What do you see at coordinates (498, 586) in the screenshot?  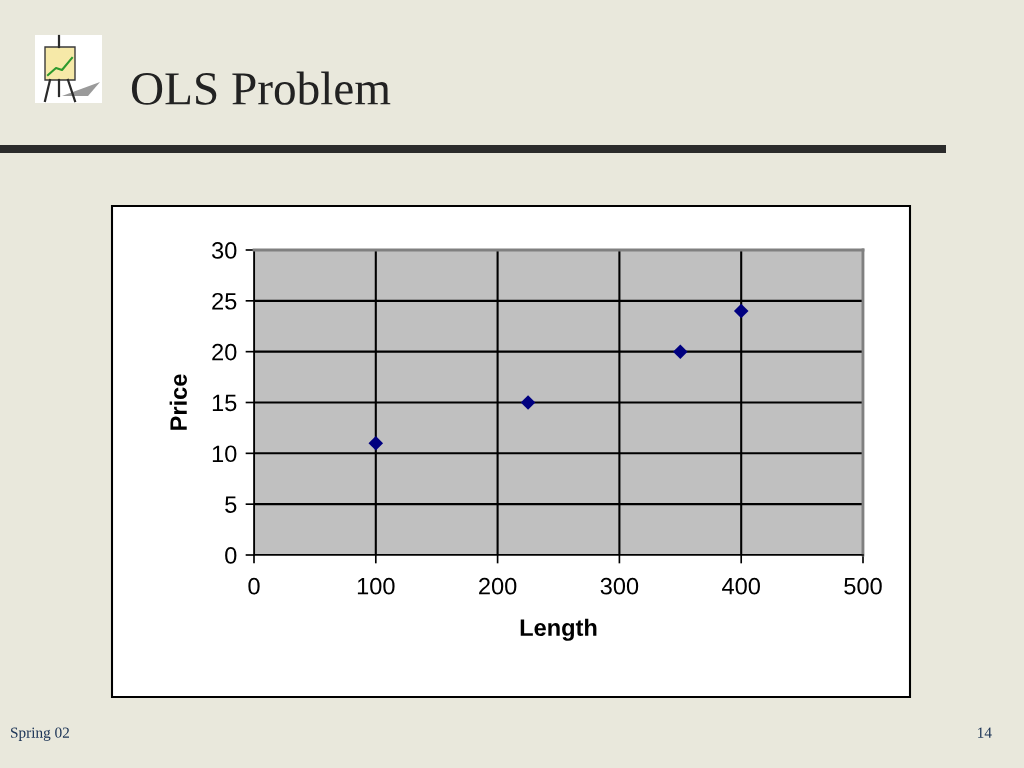 I see `x-tick-label: 200` at bounding box center [498, 586].